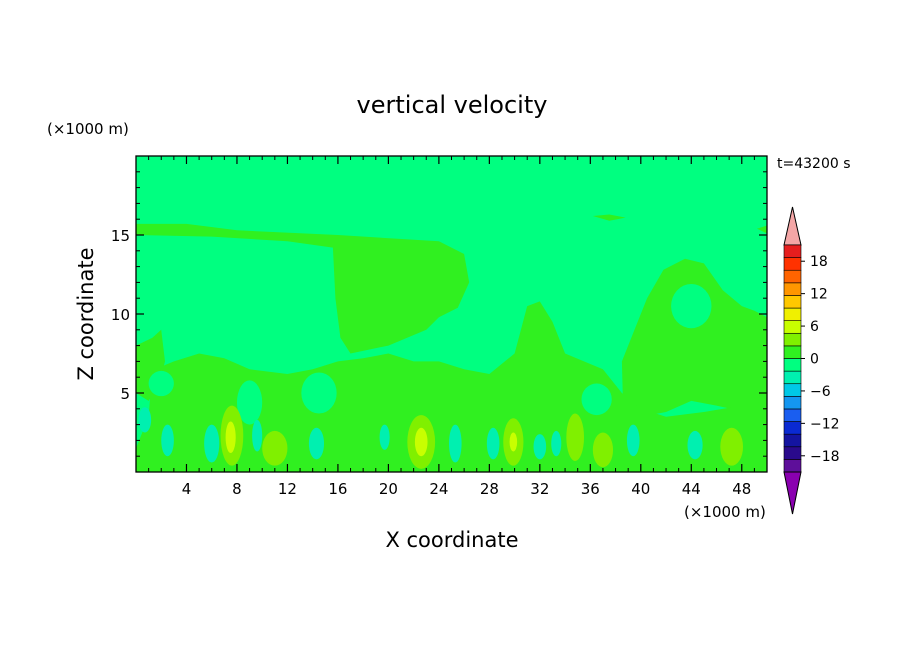 Image resolution: width=904 pixels, height=654 pixels. I want to click on y-tick-label: 5, so click(125, 394).